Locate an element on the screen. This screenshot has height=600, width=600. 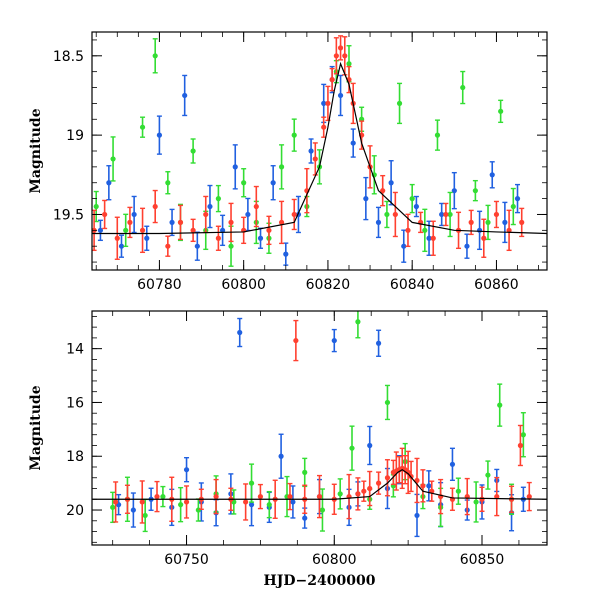
y-tick-label: 19 is located at coordinates (75, 136).